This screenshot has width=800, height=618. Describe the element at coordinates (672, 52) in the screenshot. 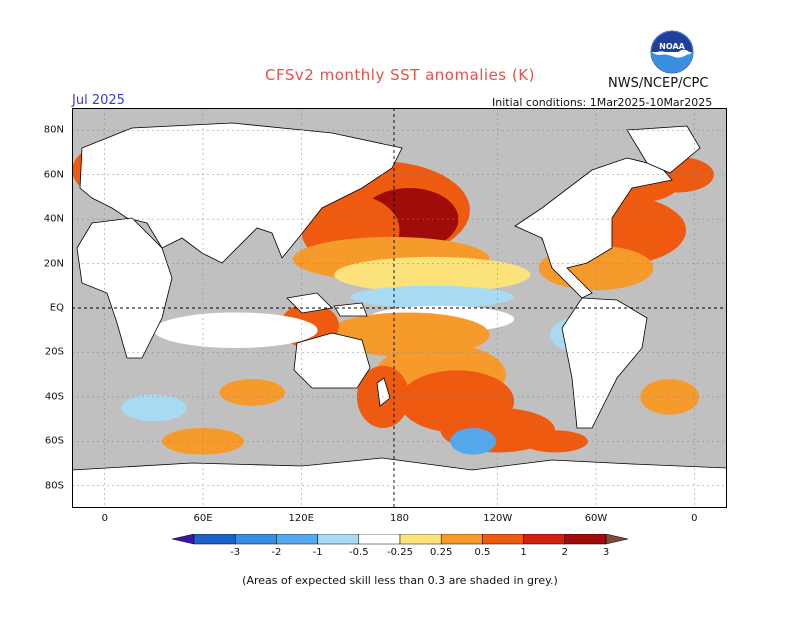

I see `noaa-logo: NOAA` at that location.